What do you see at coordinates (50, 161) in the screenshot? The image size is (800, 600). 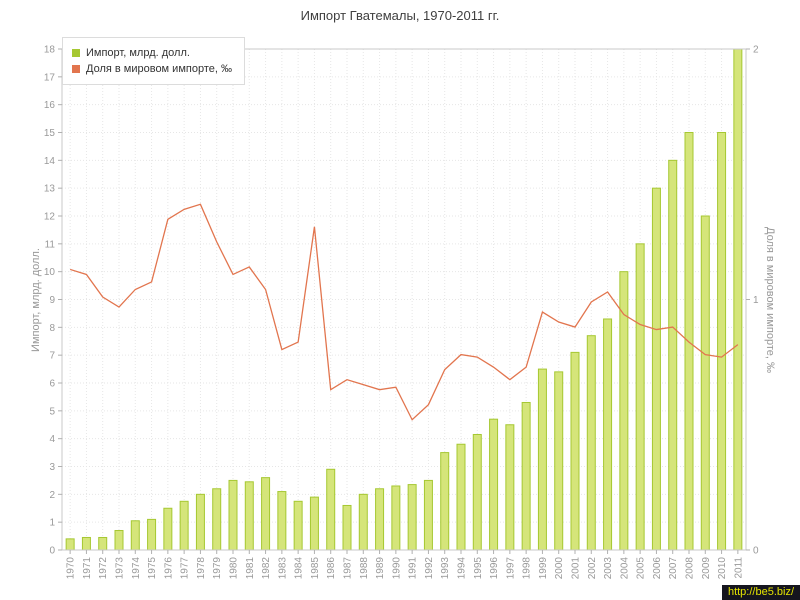 I see `left-axis-tick-label: 14` at bounding box center [50, 161].